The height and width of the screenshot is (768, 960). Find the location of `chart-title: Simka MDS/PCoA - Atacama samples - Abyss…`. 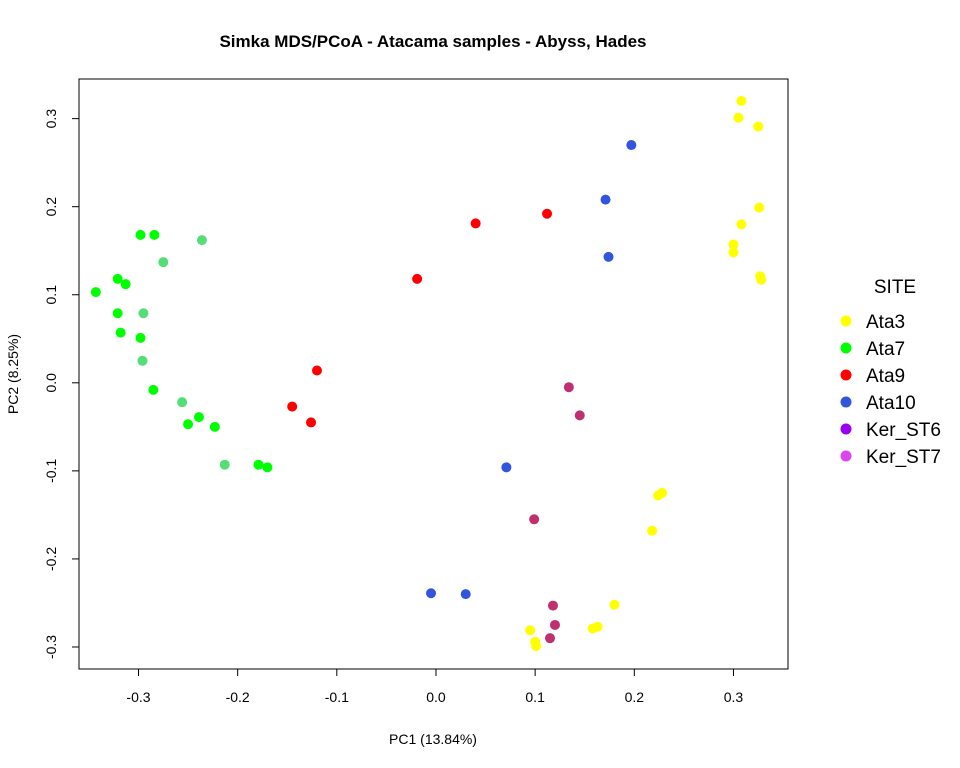

chart-title: Simka MDS/PCoA - Atacama samples - Abyss… is located at coordinates (432, 41).